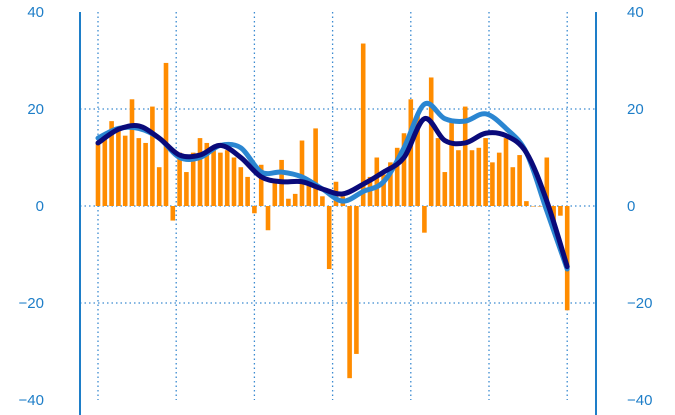 This screenshot has width=675, height=415. I want to click on y-tick-label-right: −20, so click(639, 303).